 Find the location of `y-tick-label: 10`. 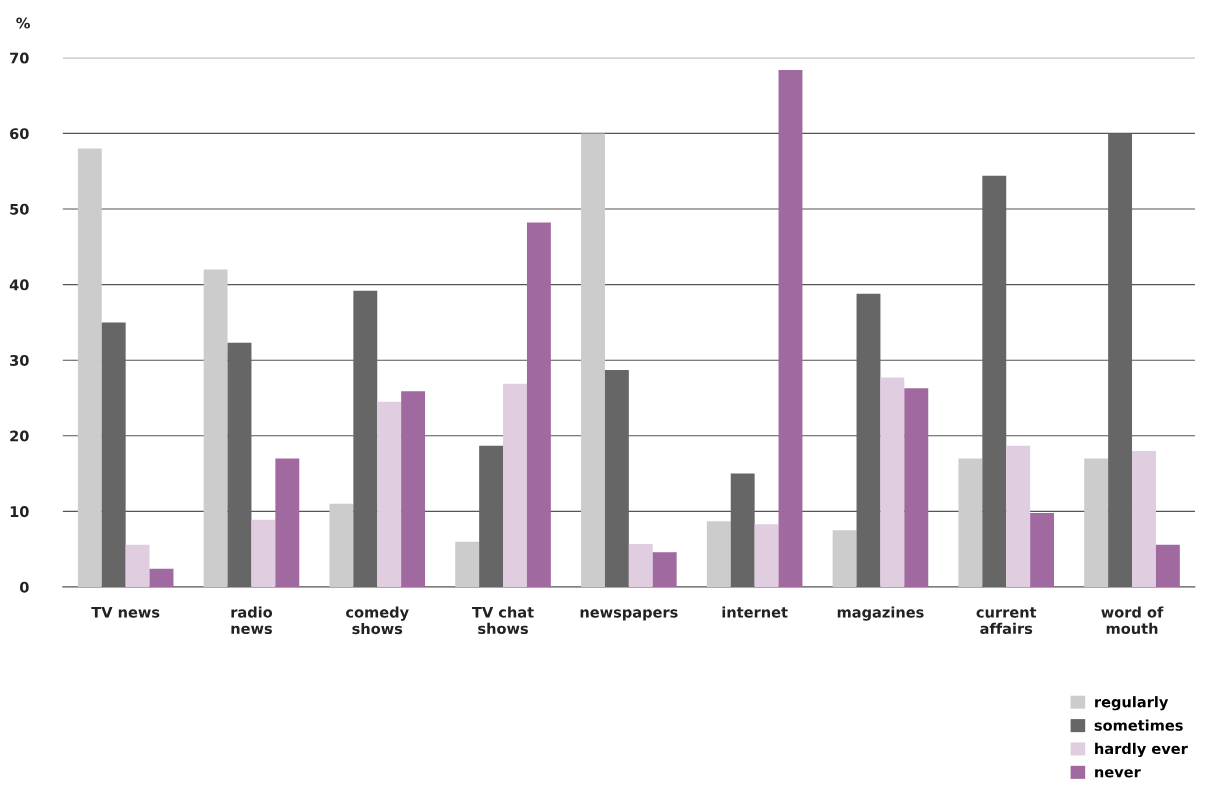

y-tick-label: 10 is located at coordinates (19, 512).